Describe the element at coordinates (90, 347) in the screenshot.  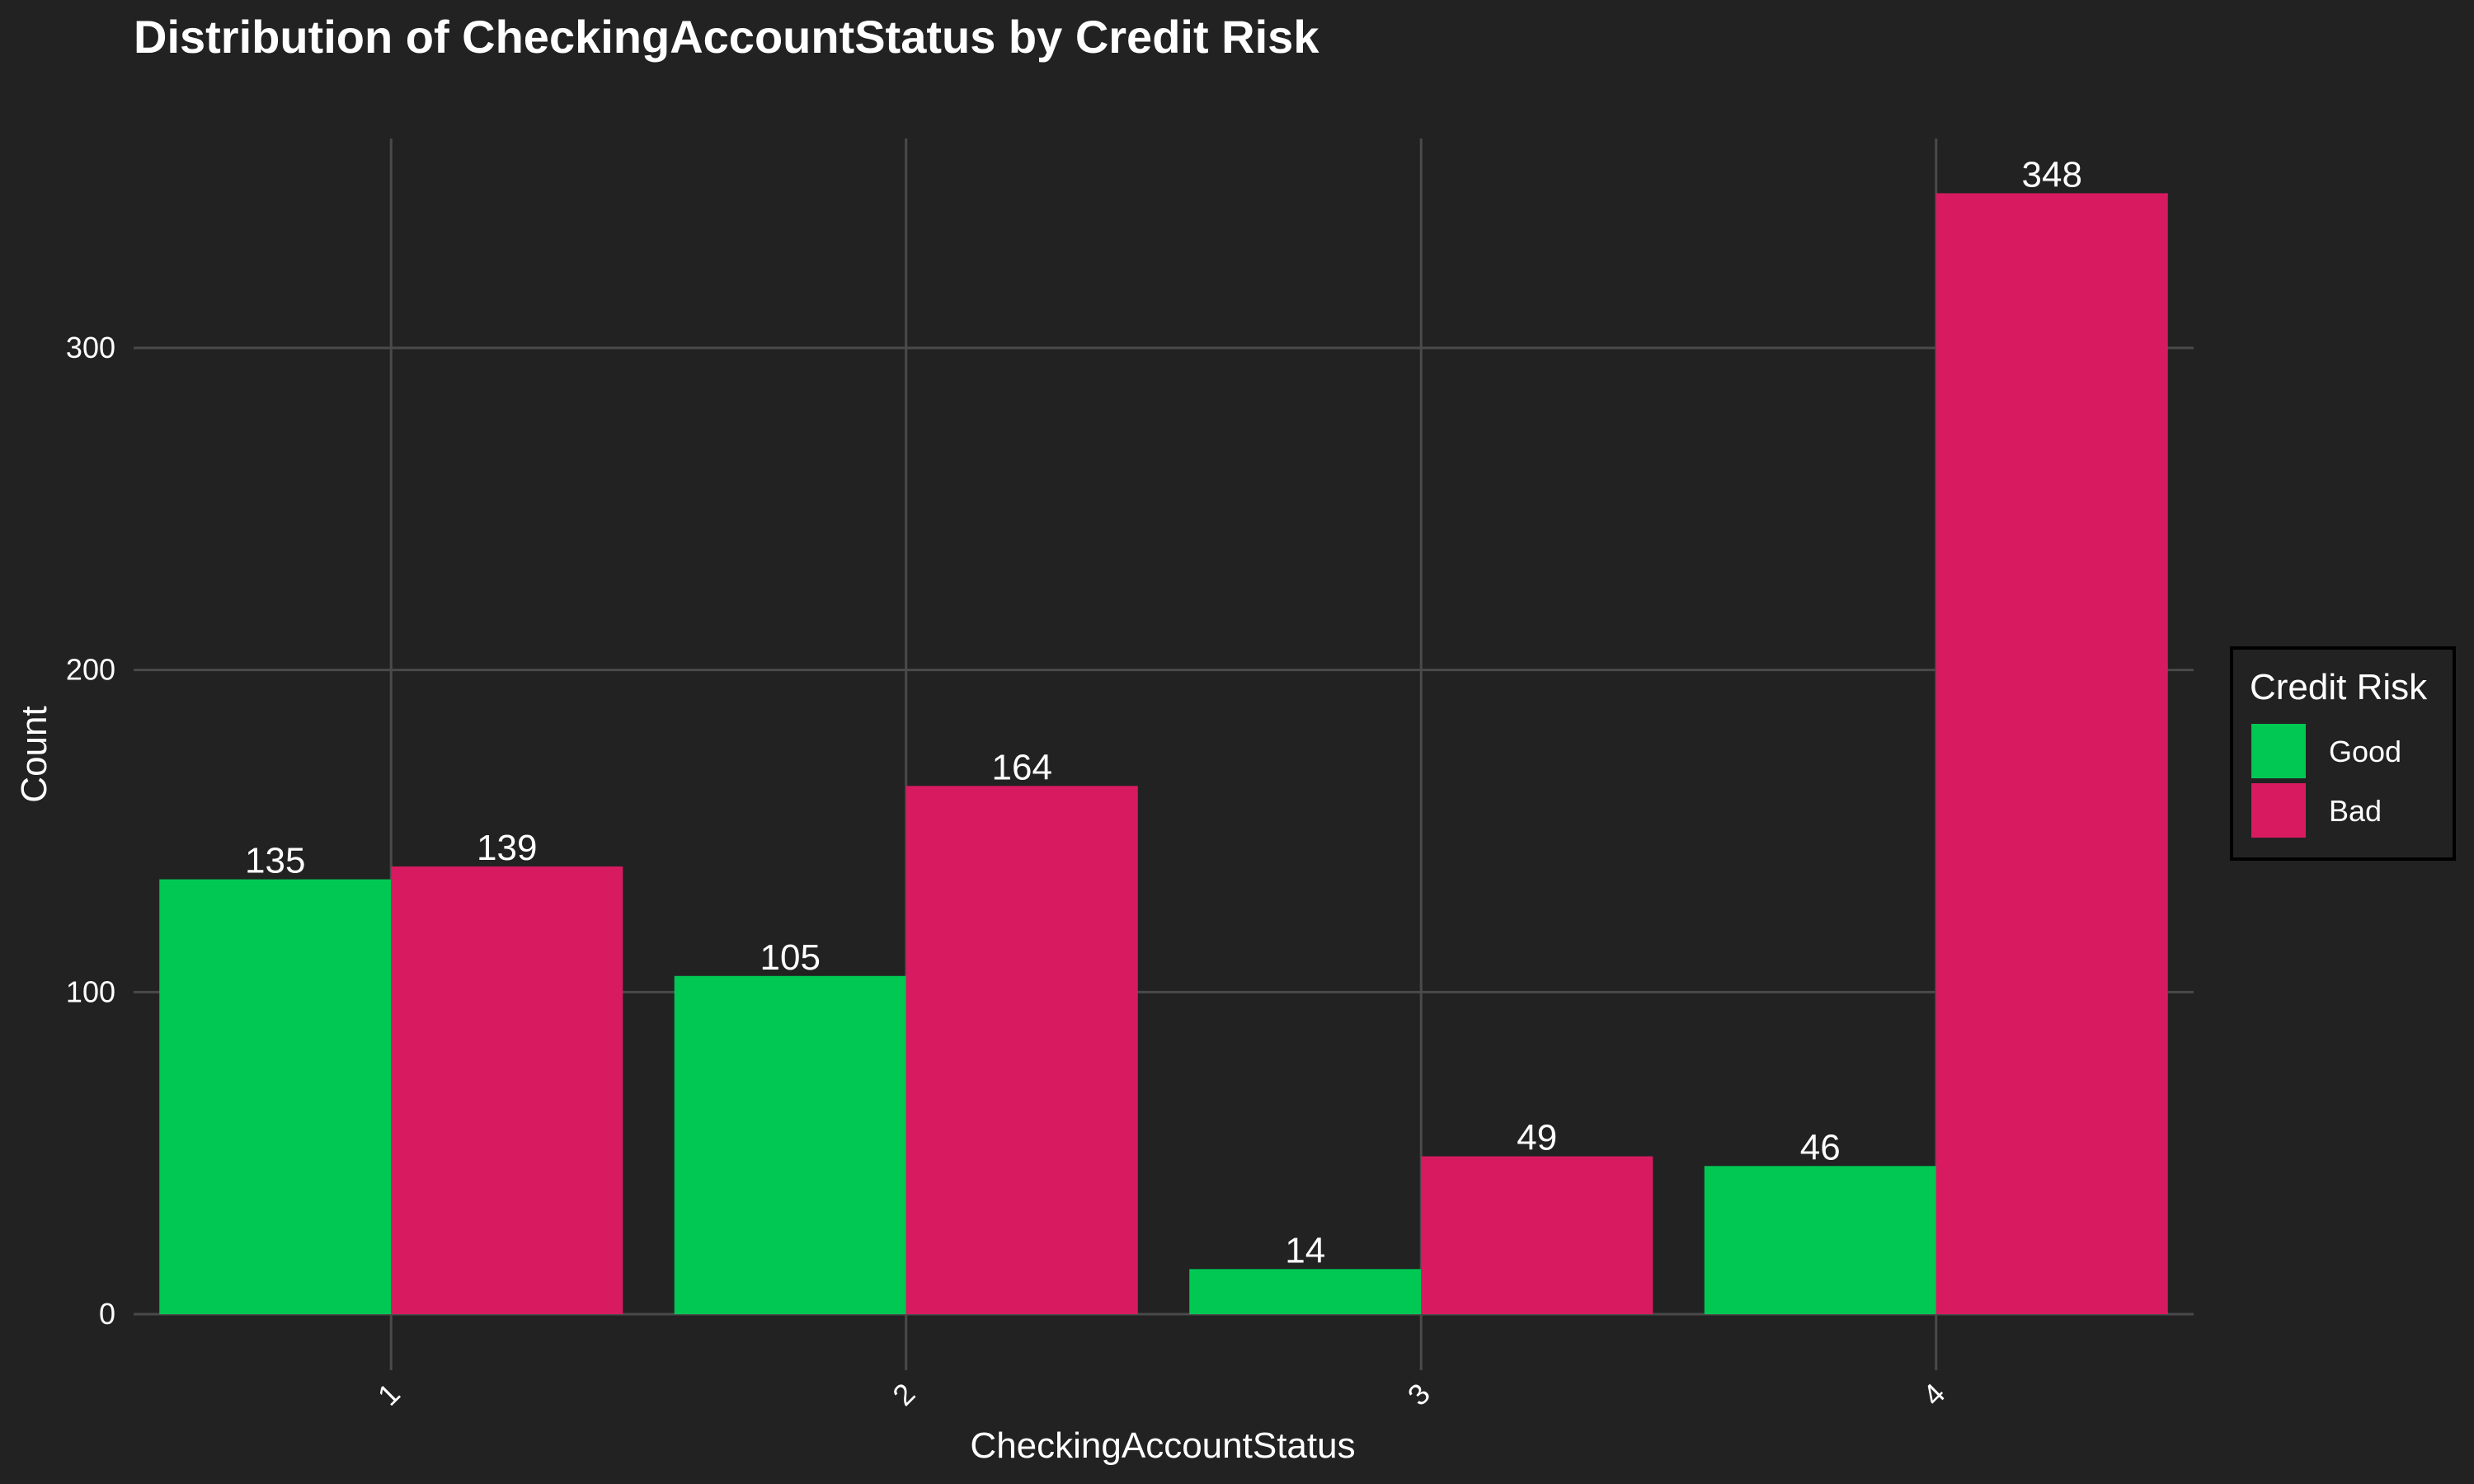
I see `y-tick-label: 300` at that location.